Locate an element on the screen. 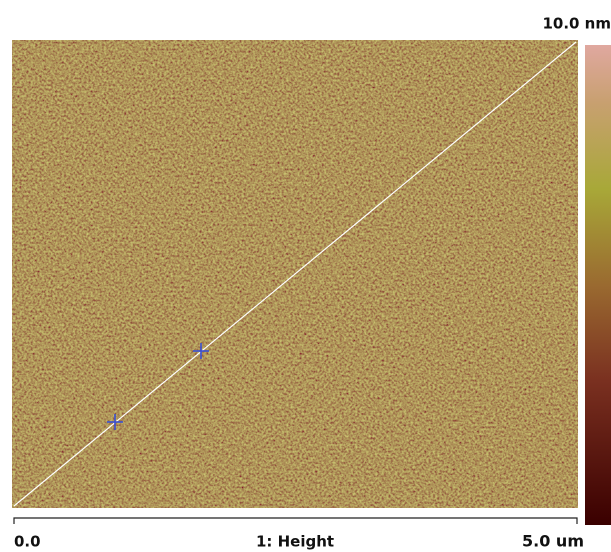 The width and height of the screenshot is (611, 552). x-end-label: 5.0 um is located at coordinates (553, 541).